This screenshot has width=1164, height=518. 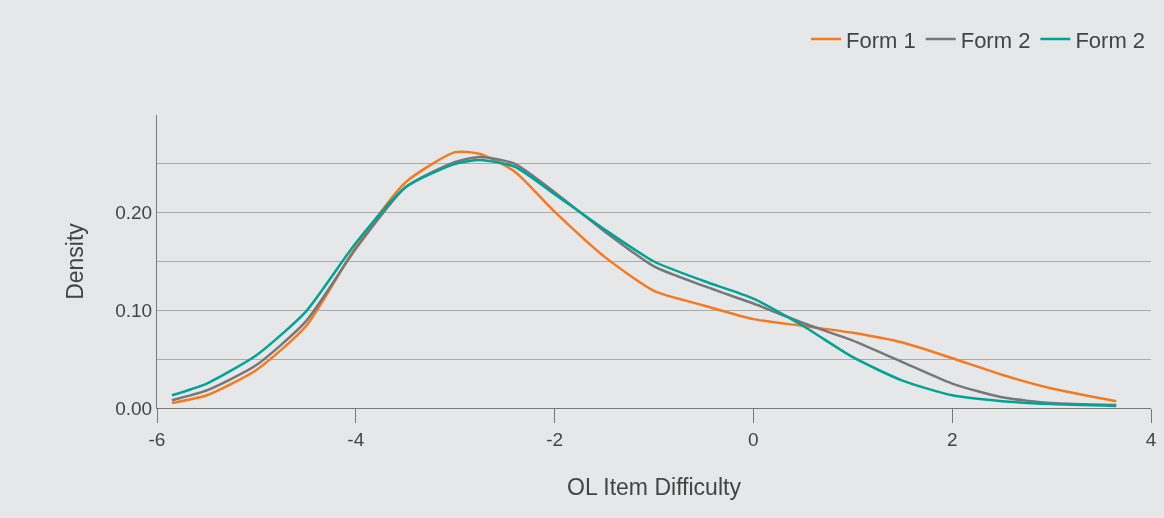 I want to click on x-tick-label: 2, so click(x=952, y=439).